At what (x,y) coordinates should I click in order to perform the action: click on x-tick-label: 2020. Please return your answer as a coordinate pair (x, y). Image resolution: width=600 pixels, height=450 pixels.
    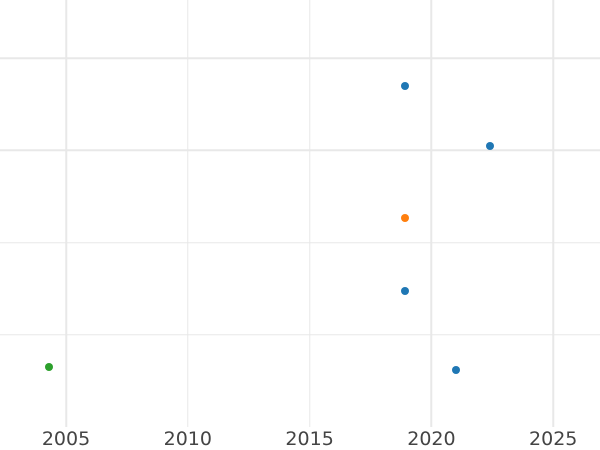
    Looking at the image, I should click on (431, 439).